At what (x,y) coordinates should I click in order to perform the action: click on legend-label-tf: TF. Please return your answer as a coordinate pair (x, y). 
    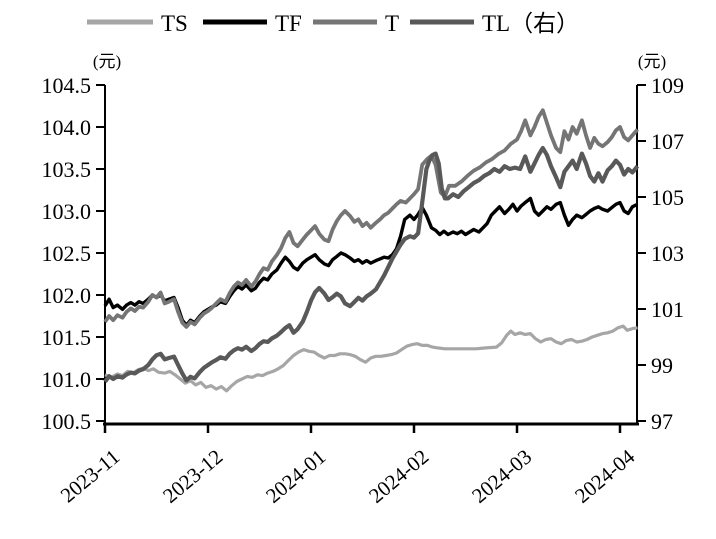
    Looking at the image, I should click on (288, 23).